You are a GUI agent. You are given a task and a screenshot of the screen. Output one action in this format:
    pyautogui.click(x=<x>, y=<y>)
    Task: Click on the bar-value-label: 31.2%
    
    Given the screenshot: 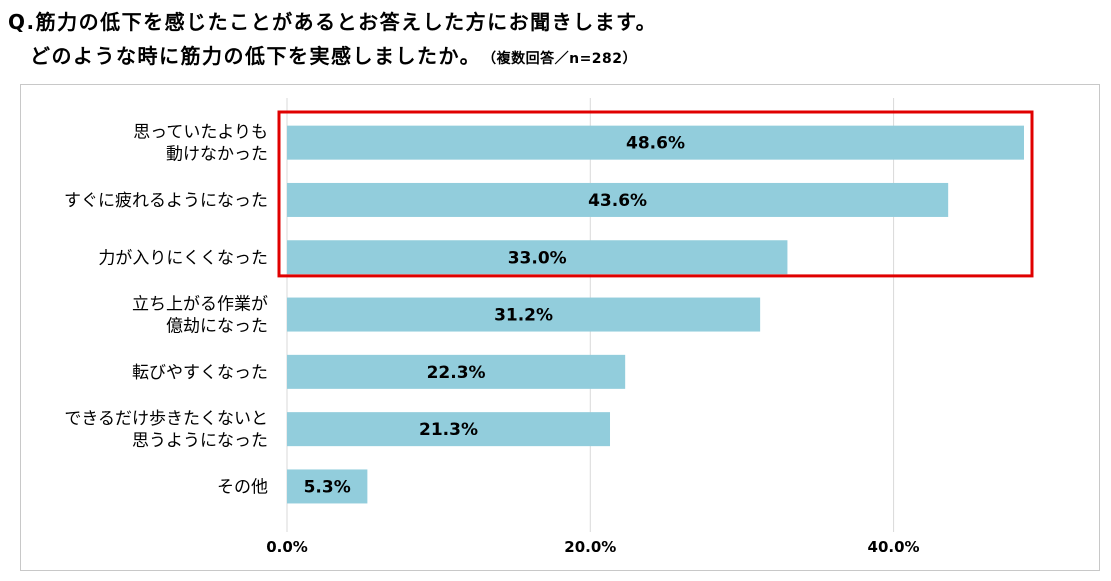 What is the action you would take?
    pyautogui.click(x=523, y=316)
    